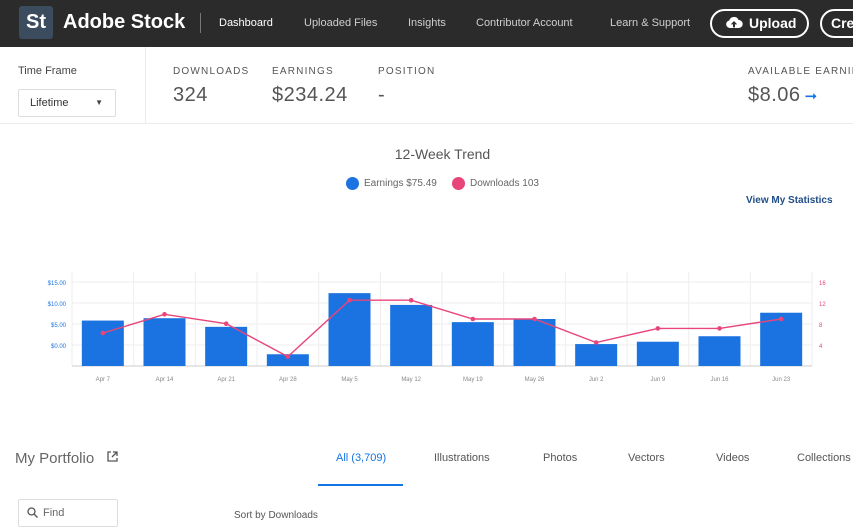 This screenshot has width=853, height=527. I want to click on y-right-tick-label: 12, so click(822, 305).